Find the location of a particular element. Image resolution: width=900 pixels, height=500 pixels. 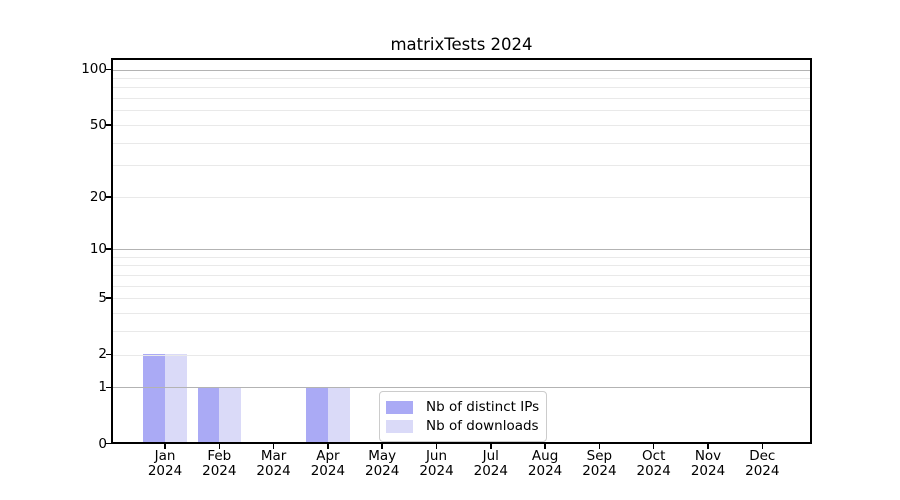

x-tick-label: Feb 2024 is located at coordinates (219, 464).